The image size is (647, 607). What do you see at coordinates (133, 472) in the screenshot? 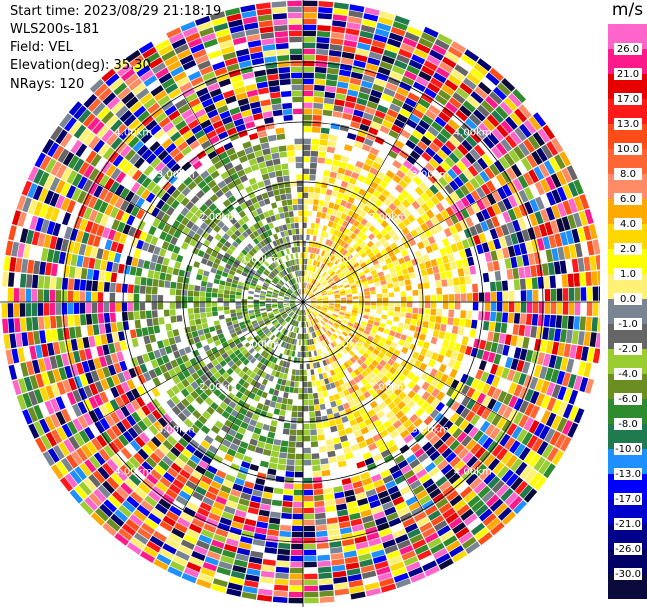
I see `ring-label: 4.00km` at bounding box center [133, 472].